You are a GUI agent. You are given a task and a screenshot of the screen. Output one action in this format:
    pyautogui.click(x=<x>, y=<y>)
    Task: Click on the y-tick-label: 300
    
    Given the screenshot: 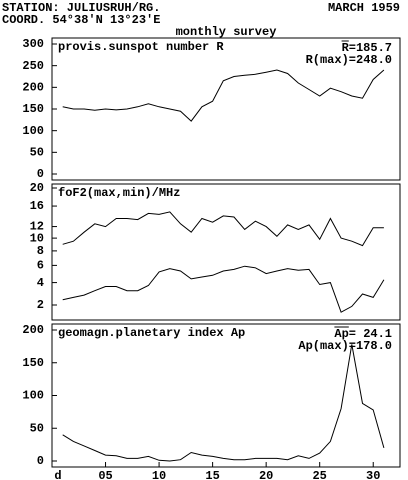 What is the action you would take?
    pyautogui.click(x=33, y=44)
    